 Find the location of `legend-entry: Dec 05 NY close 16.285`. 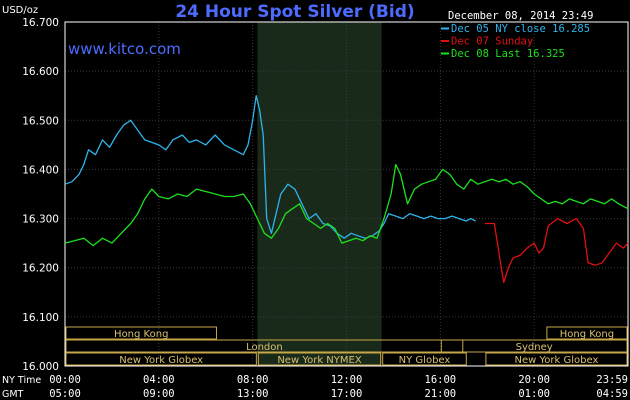

legend-entry: Dec 05 NY close 16.285 is located at coordinates (520, 29).